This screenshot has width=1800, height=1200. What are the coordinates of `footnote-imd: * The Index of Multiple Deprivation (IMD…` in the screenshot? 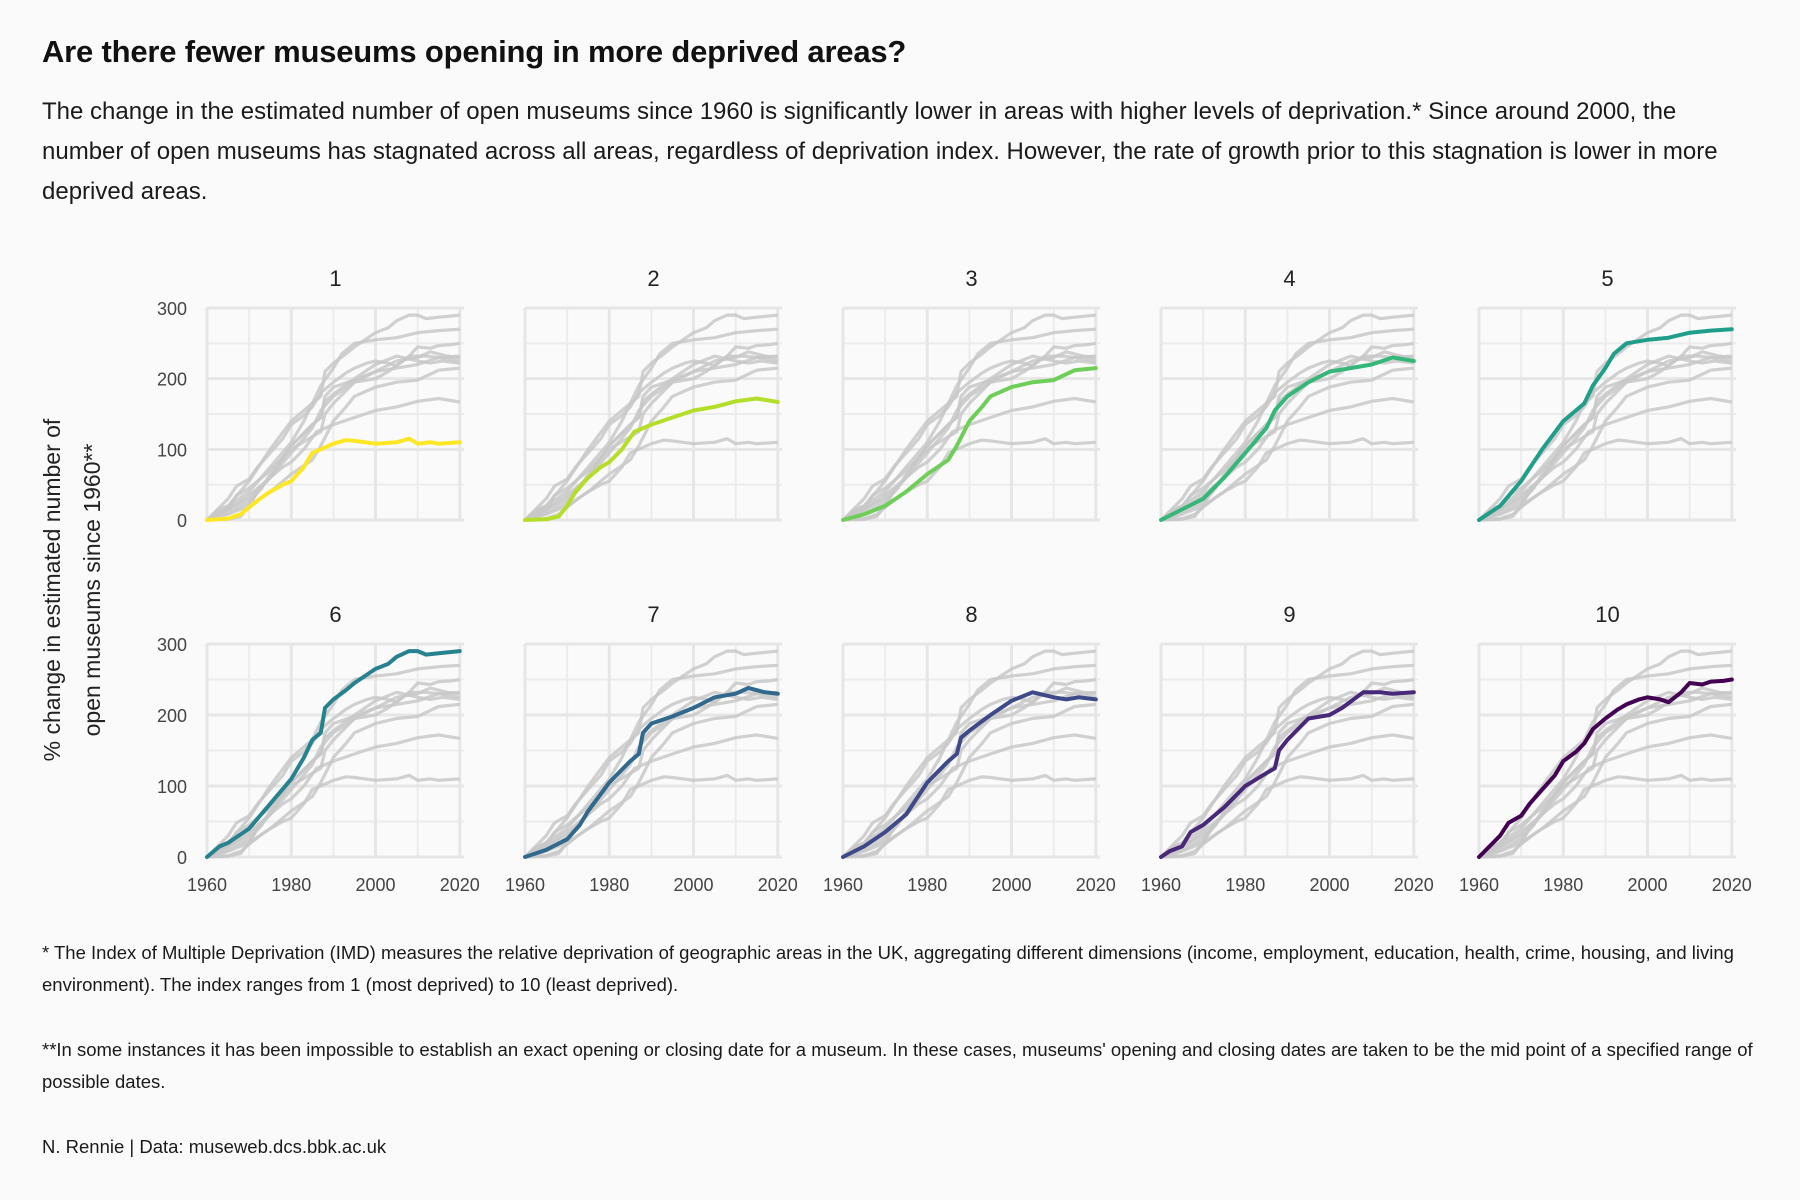 It's located at (888, 968).